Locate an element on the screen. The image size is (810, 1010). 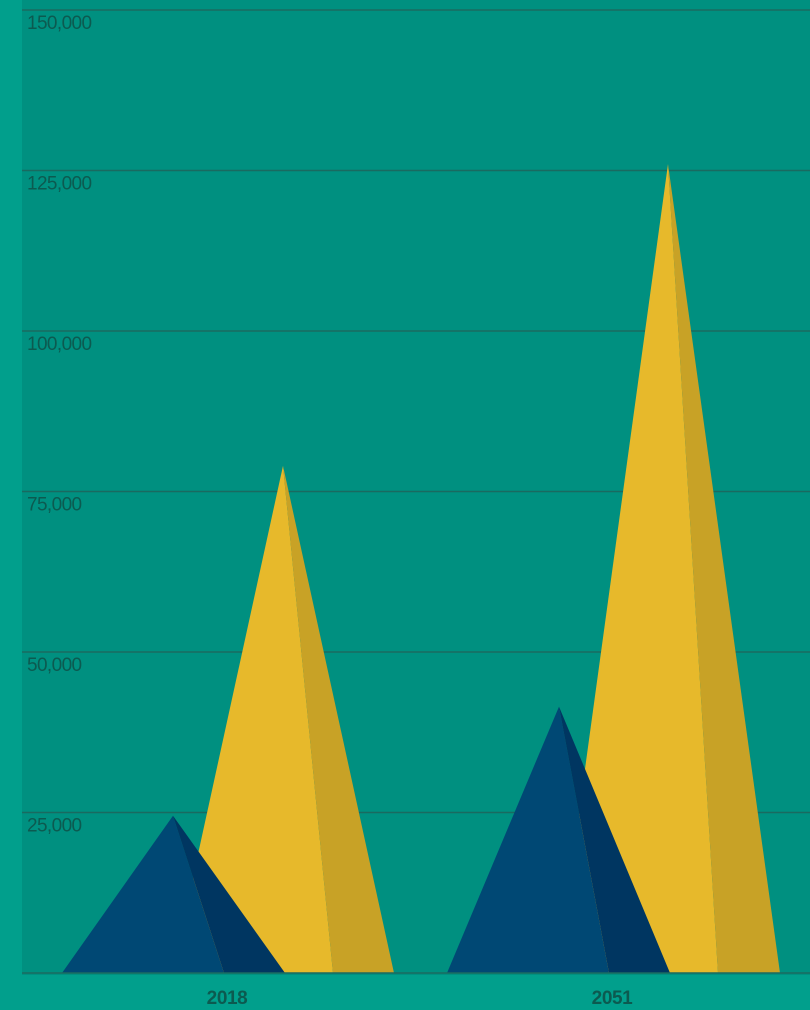
y-tick-label: 25,000 is located at coordinates (54, 826).